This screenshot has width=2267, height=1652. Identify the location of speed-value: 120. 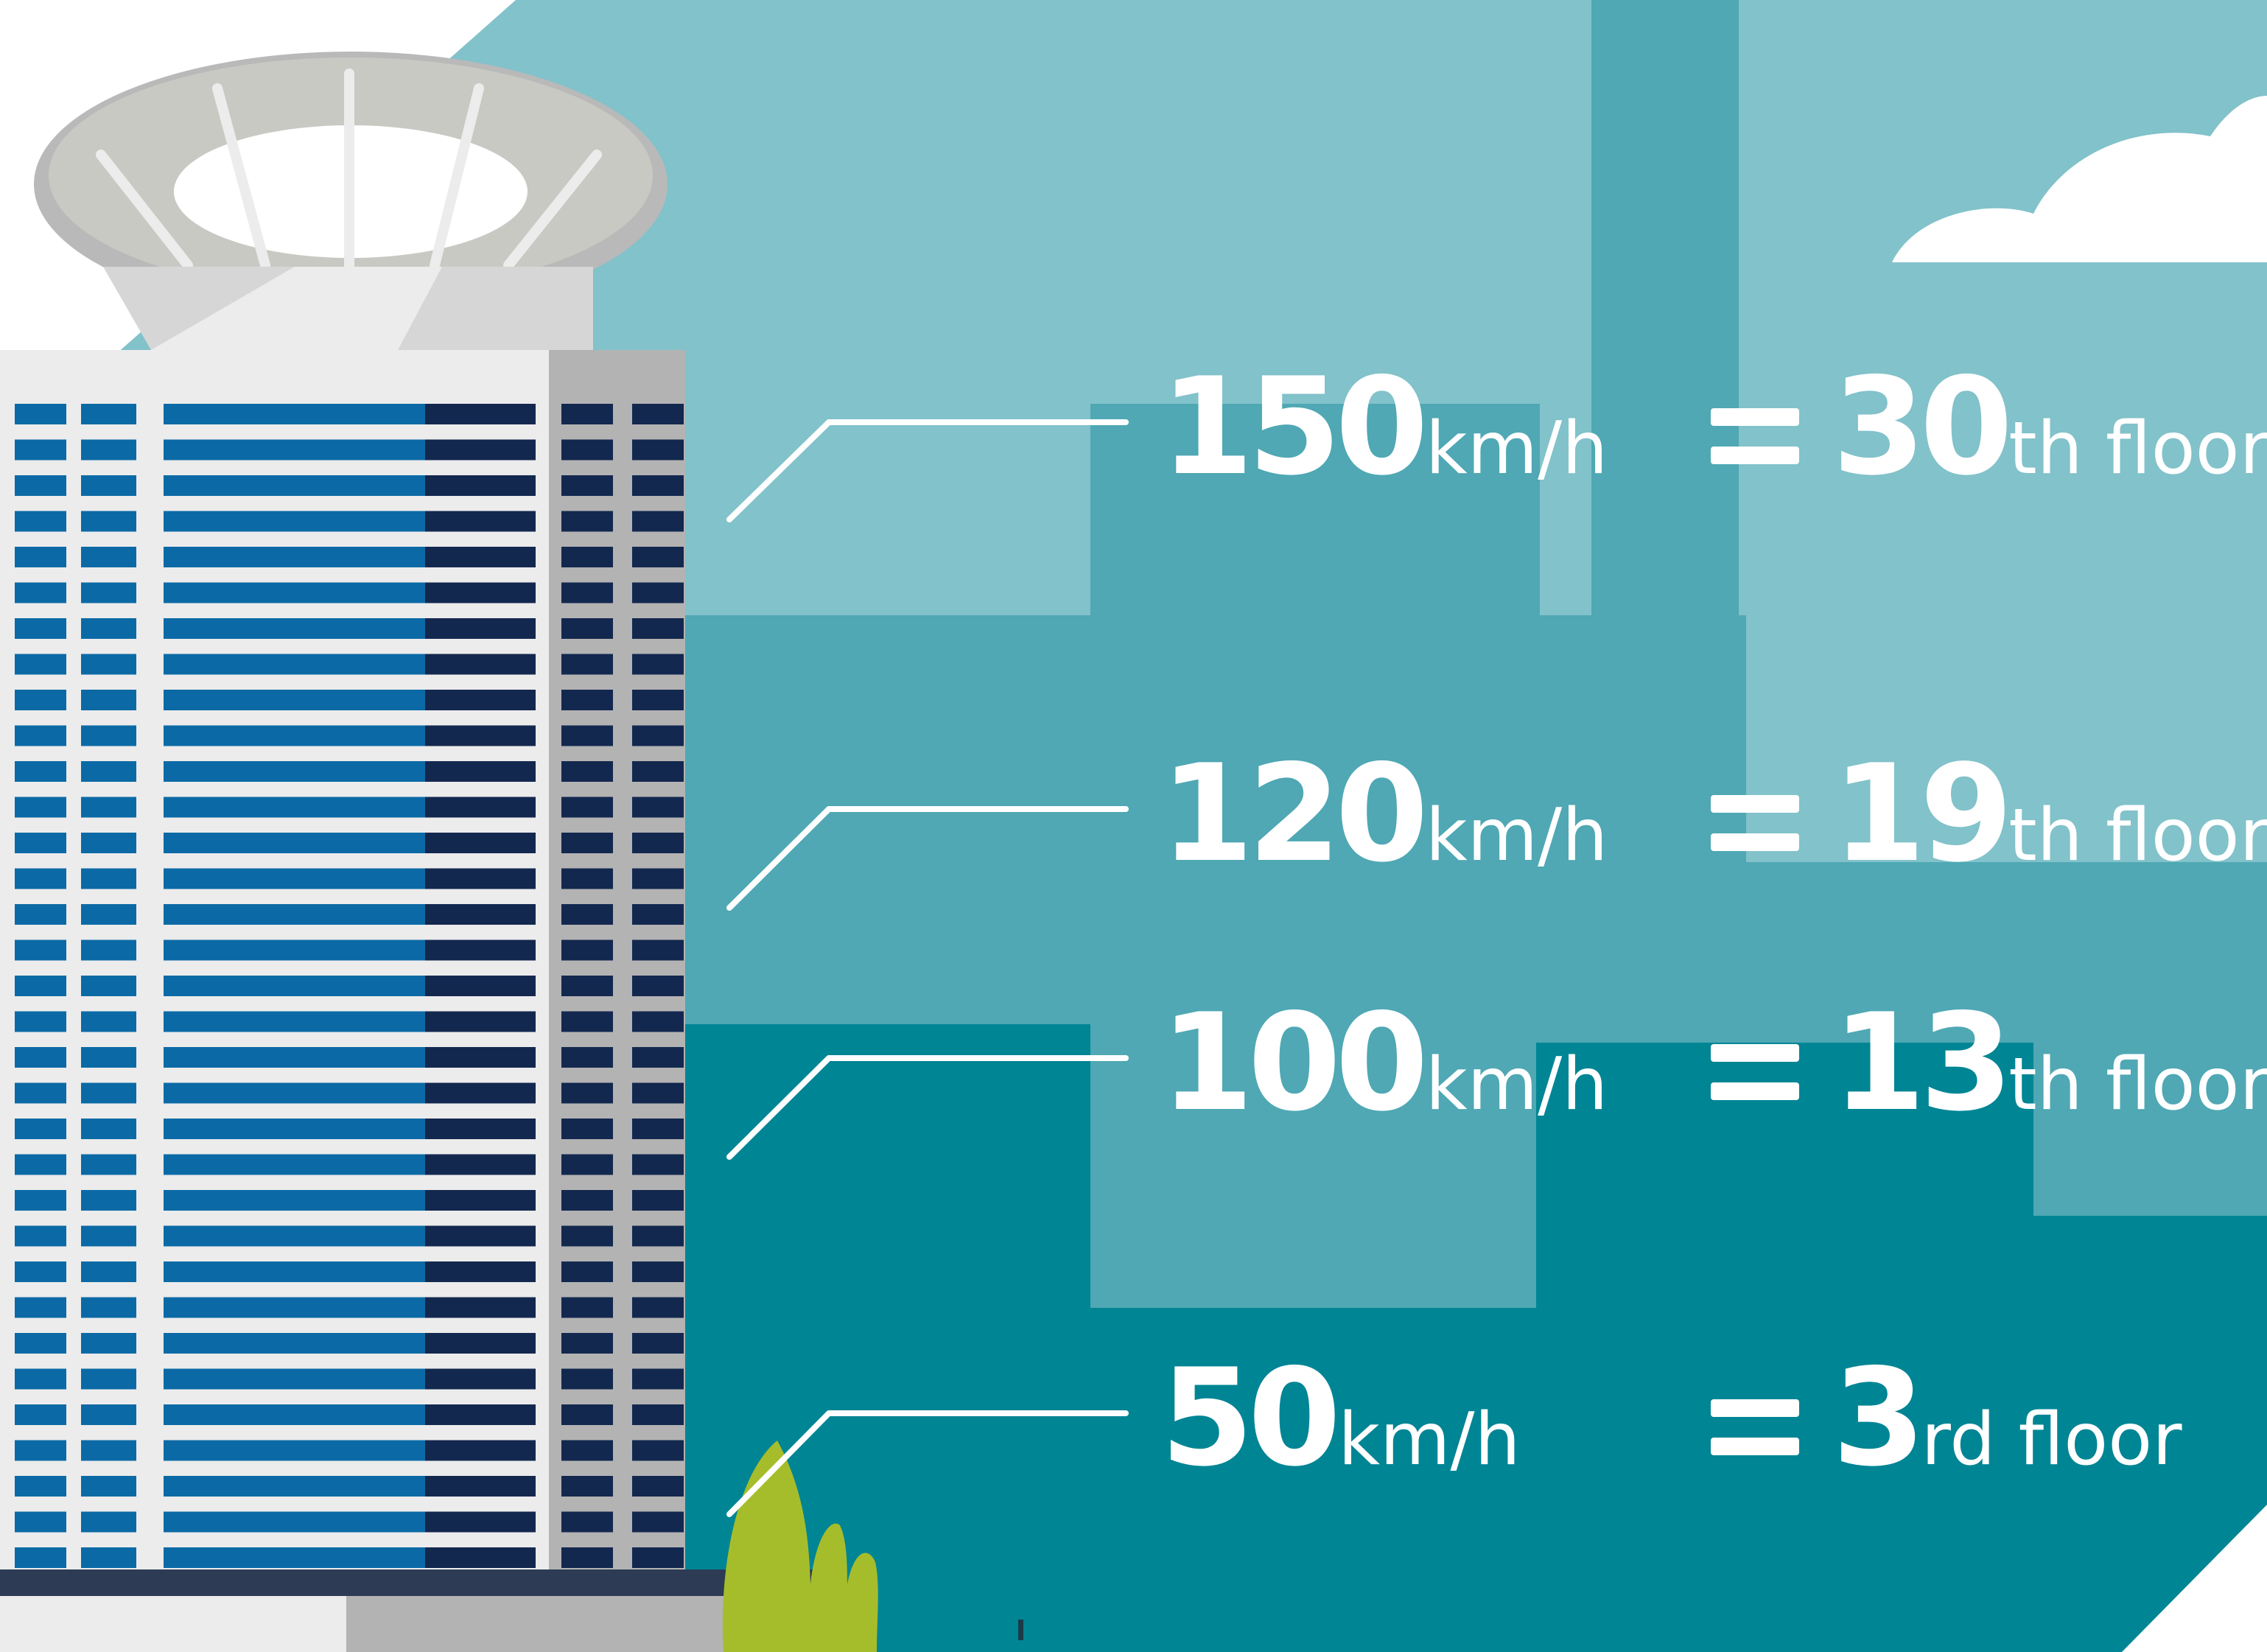
(1294, 814).